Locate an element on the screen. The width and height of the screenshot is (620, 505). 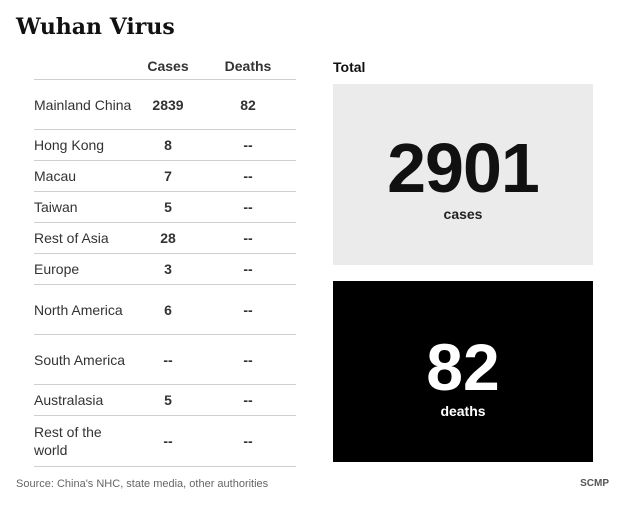
region-label: North America is located at coordinates (78, 309).